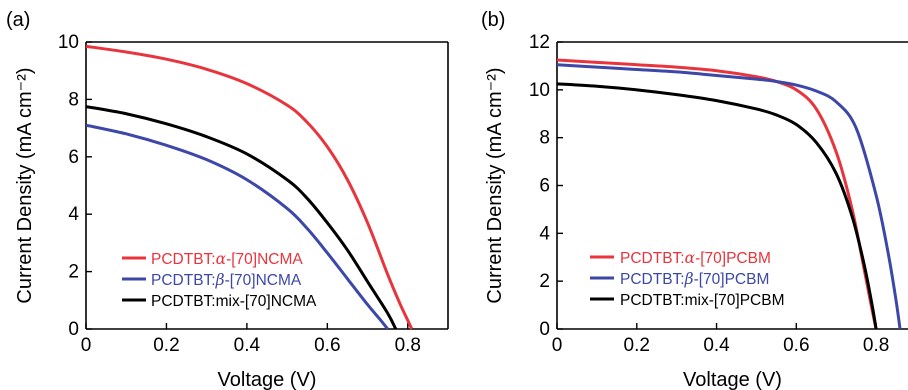 This screenshot has height=390, width=908. What do you see at coordinates (18, 20) in the screenshot?
I see `panel-label: (a)` at bounding box center [18, 20].